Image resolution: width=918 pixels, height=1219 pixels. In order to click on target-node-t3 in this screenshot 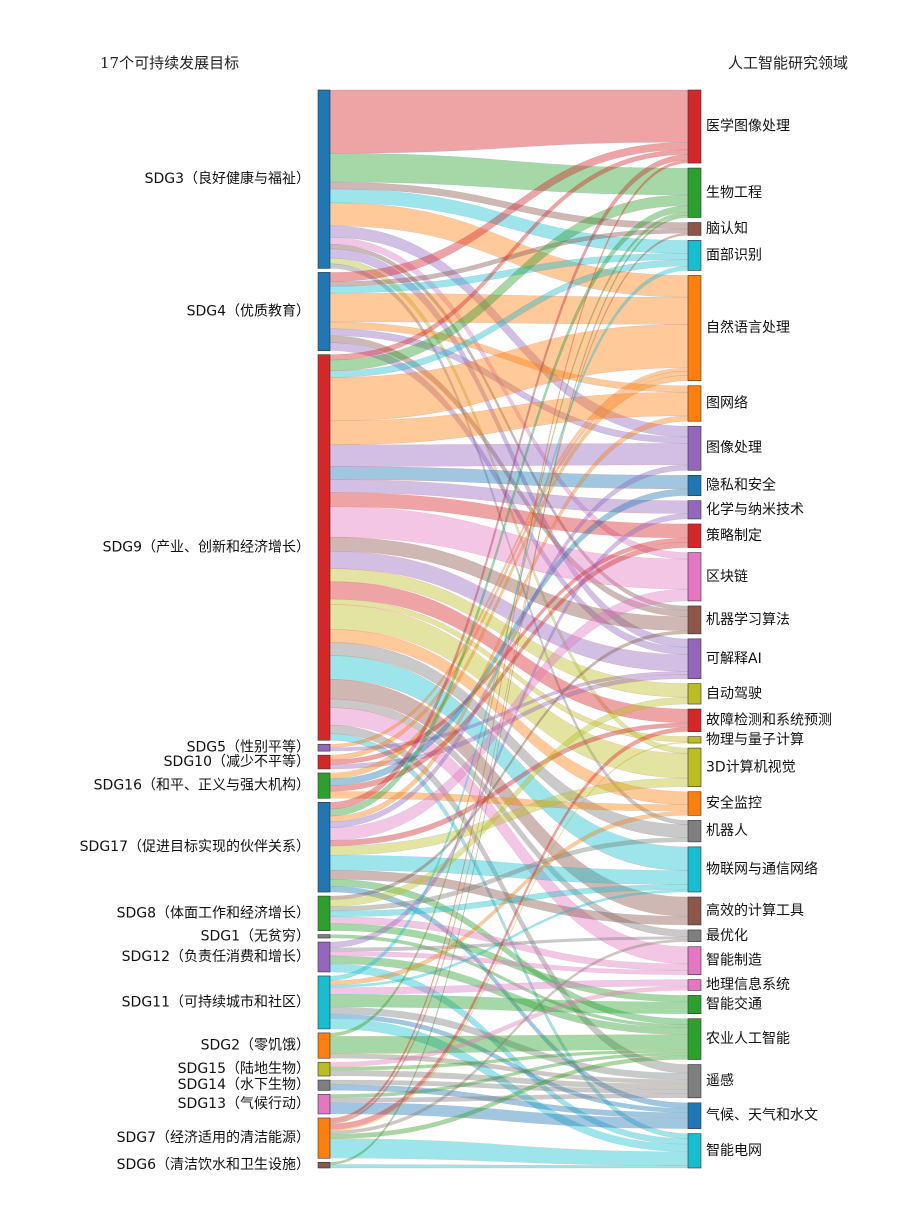, I will do `click(694, 255)`.